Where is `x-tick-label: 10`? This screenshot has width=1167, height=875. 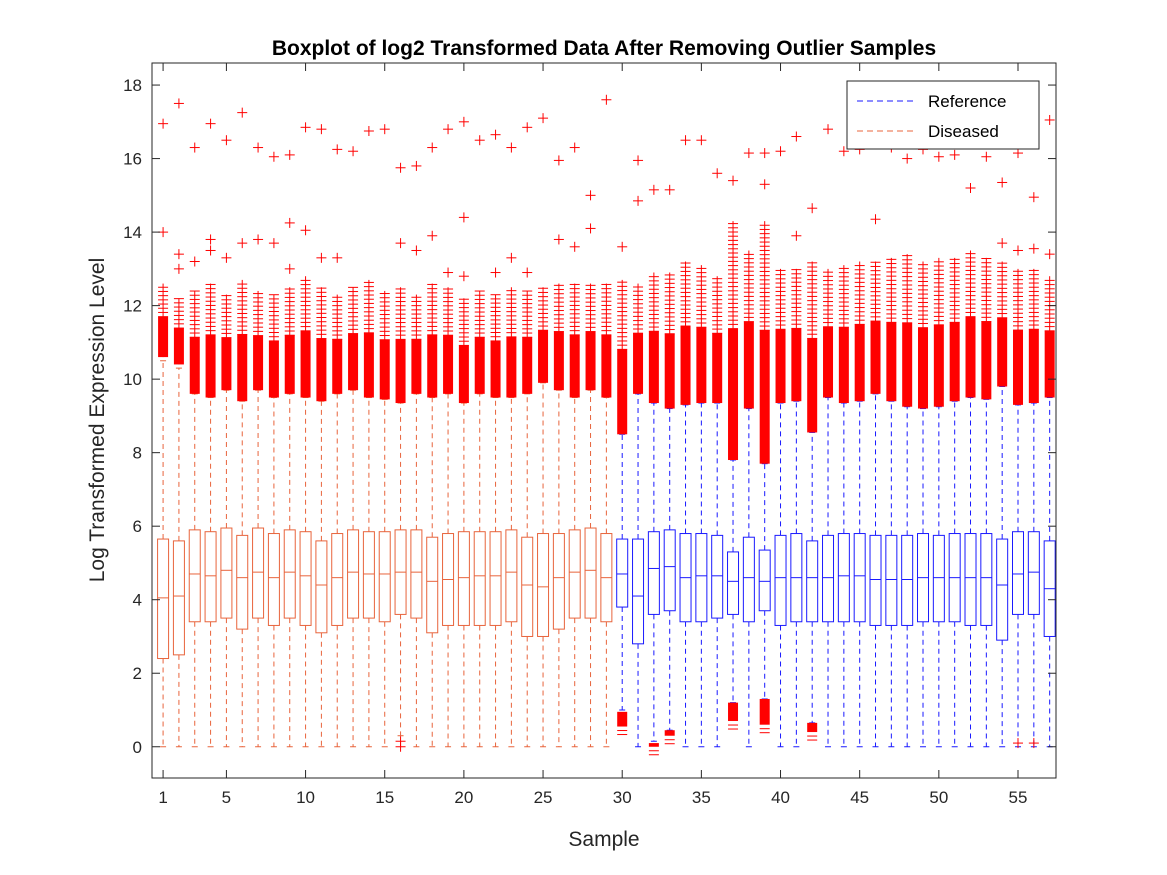
x-tick-label: 10 is located at coordinates (305, 797).